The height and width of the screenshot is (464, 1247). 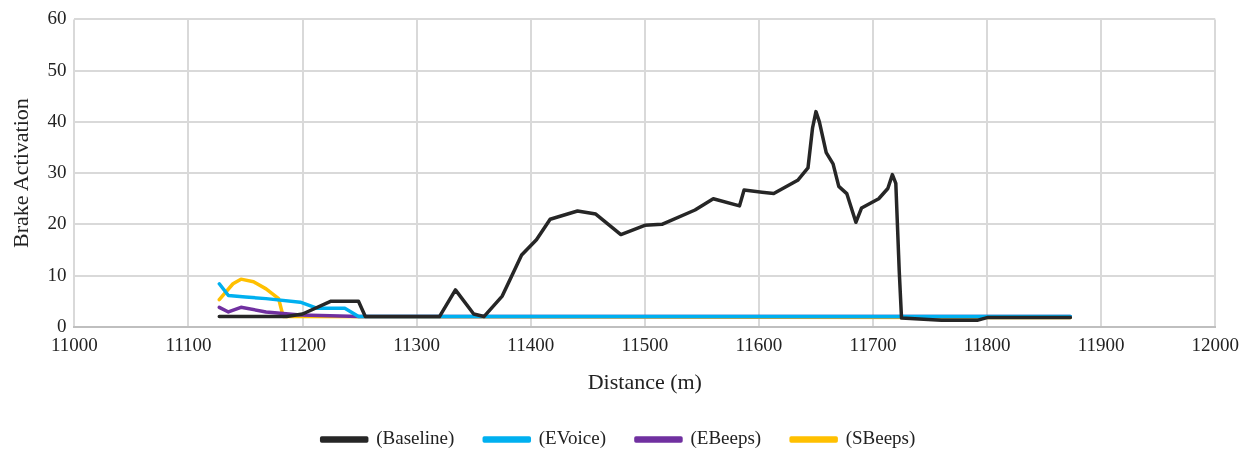 I want to click on legend-label: (SBeeps), so click(x=880, y=438).